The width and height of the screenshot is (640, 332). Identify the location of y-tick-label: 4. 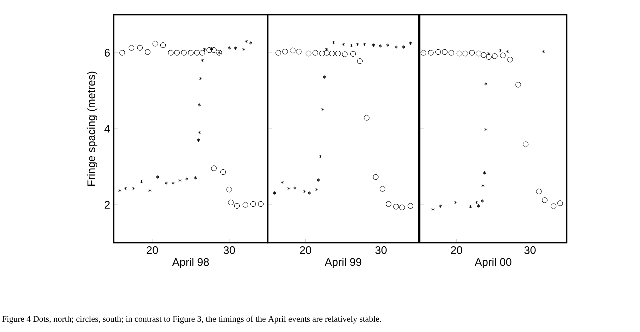
(107, 129).